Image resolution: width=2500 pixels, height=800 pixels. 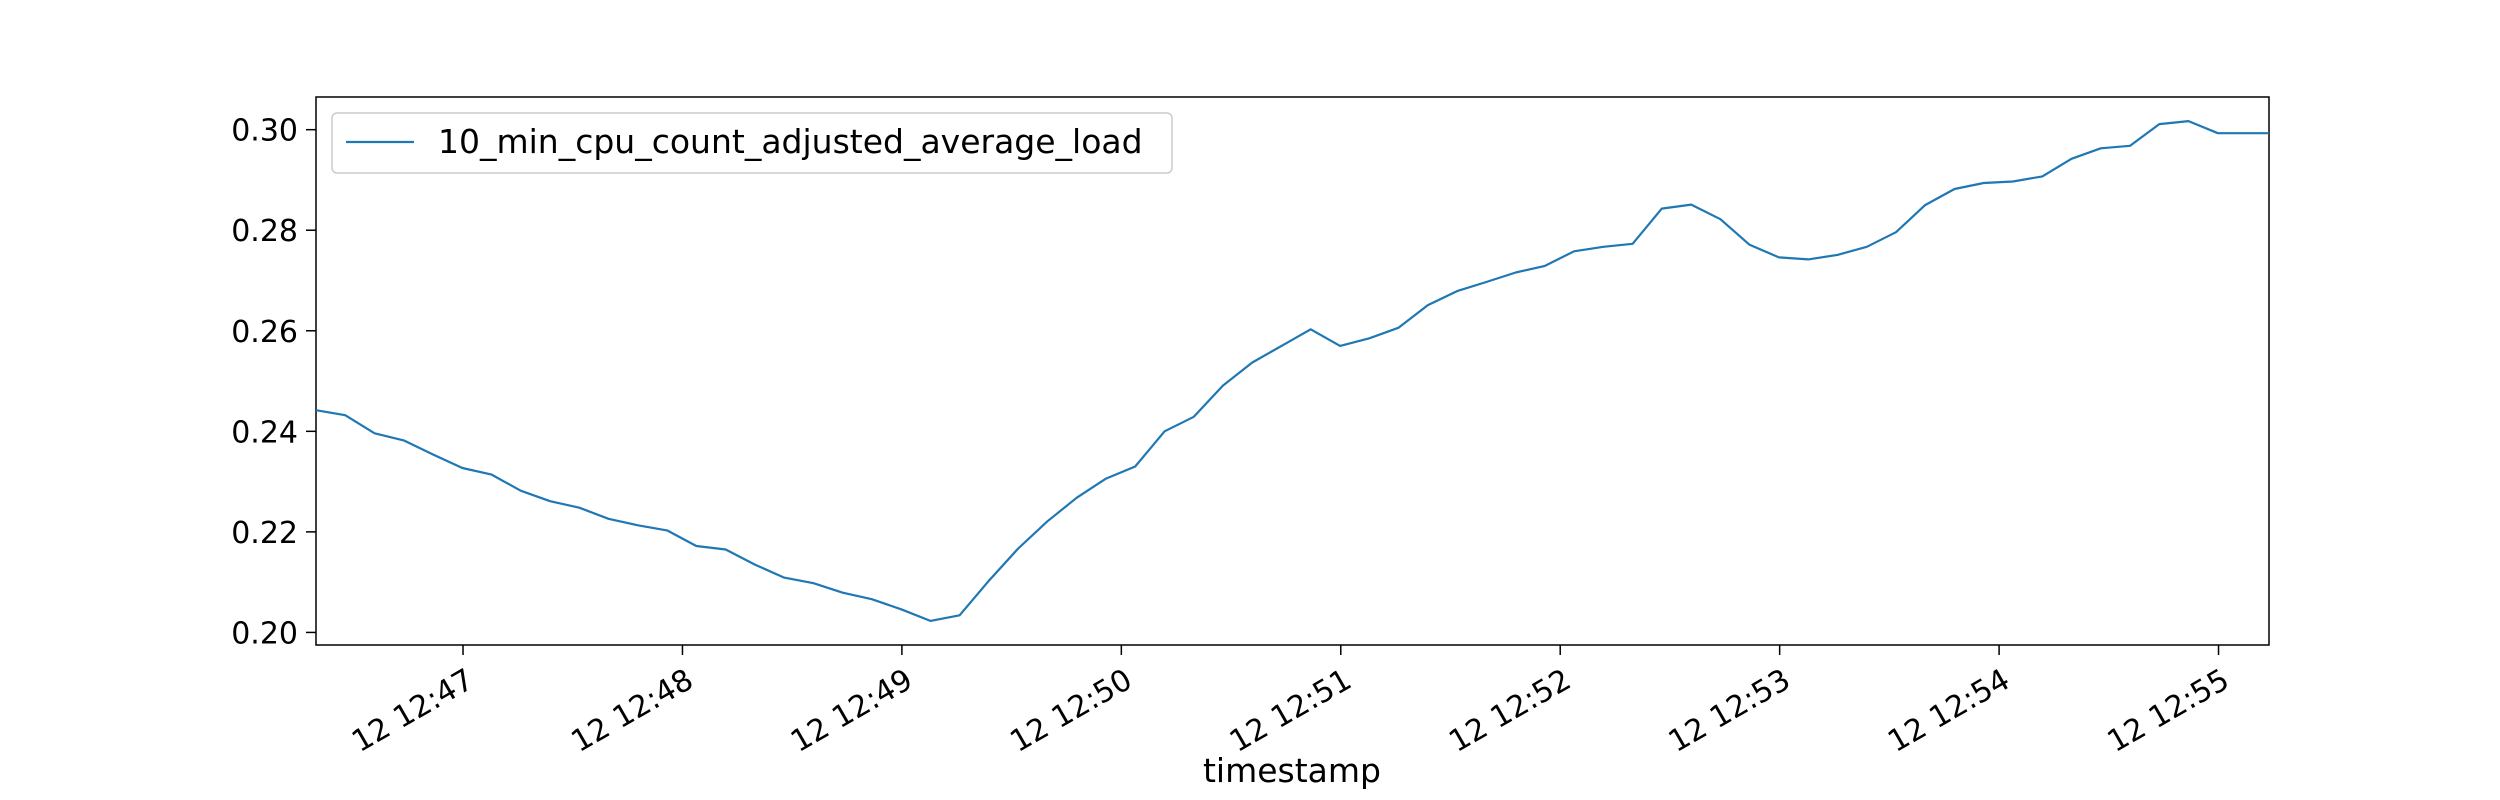 I want to click on y-tick-label: 0.24, so click(x=264, y=432).